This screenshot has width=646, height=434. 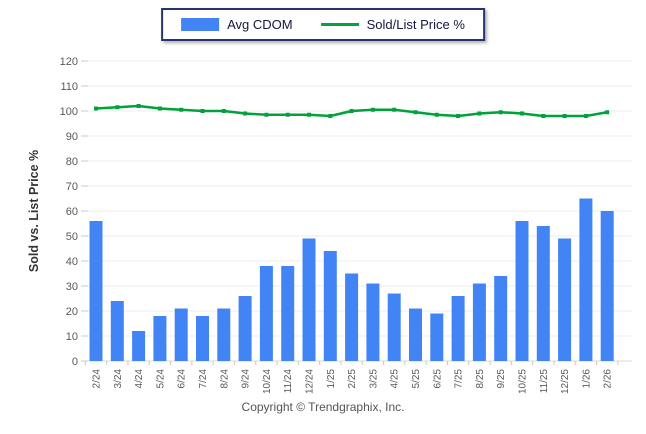 I want to click on line-marker-8/25, so click(x=479, y=113).